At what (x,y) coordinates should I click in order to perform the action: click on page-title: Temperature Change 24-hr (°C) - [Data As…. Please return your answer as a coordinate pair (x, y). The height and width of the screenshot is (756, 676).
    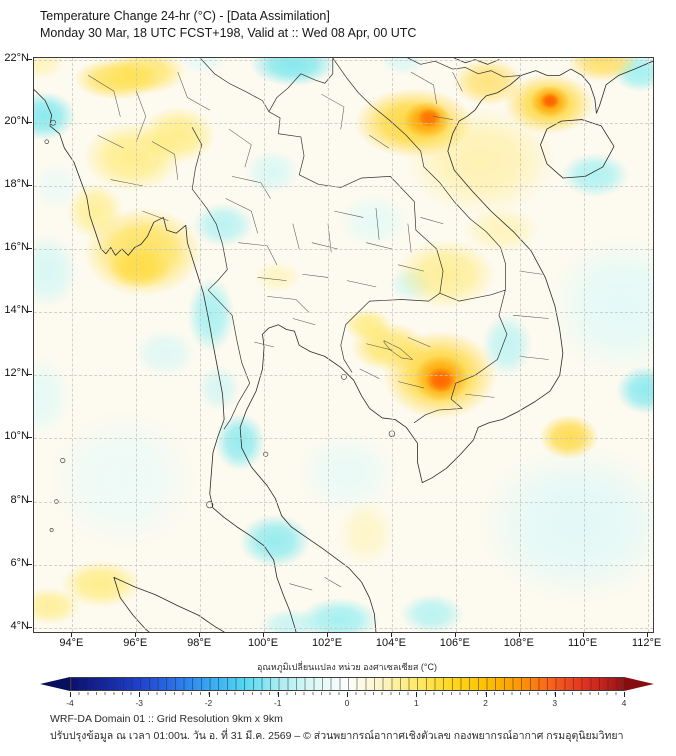
    Looking at the image, I should click on (185, 16).